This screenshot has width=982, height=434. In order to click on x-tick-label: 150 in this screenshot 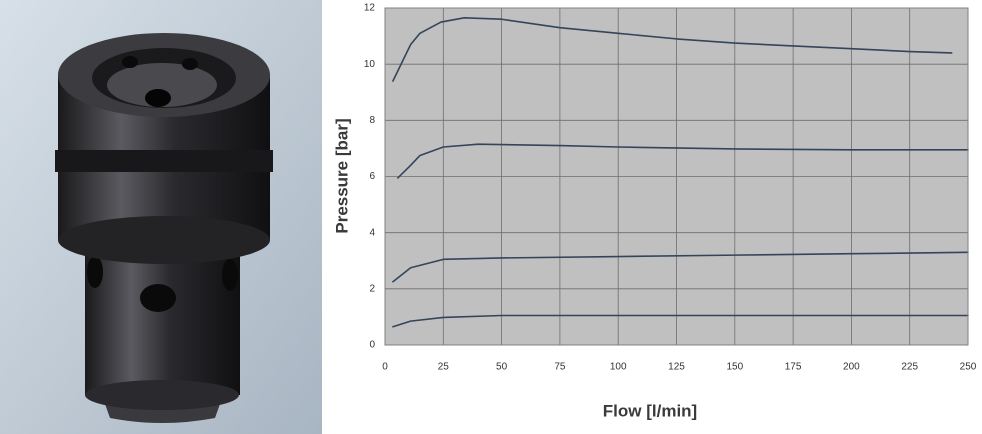, I will do `click(734, 367)`.